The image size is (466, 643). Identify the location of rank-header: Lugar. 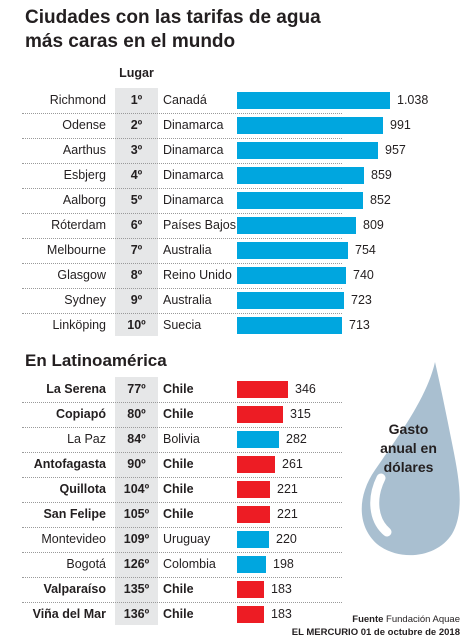
(136, 73).